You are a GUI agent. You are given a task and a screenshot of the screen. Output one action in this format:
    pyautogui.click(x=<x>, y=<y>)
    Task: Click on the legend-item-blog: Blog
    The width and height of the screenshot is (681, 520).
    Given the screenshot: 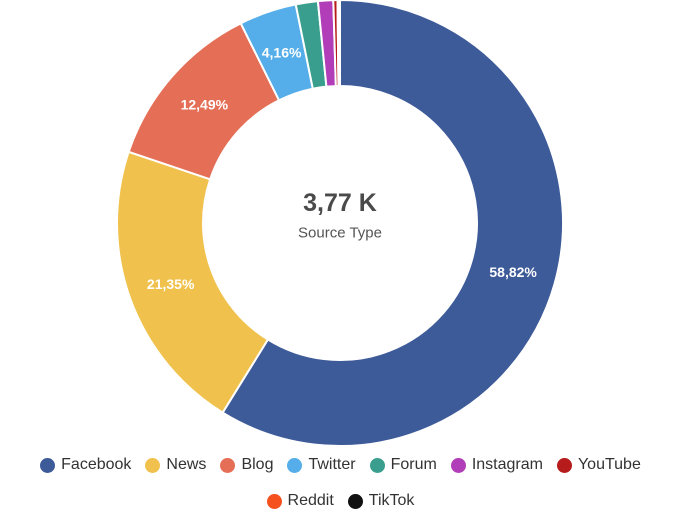 What is the action you would take?
    pyautogui.click(x=246, y=465)
    